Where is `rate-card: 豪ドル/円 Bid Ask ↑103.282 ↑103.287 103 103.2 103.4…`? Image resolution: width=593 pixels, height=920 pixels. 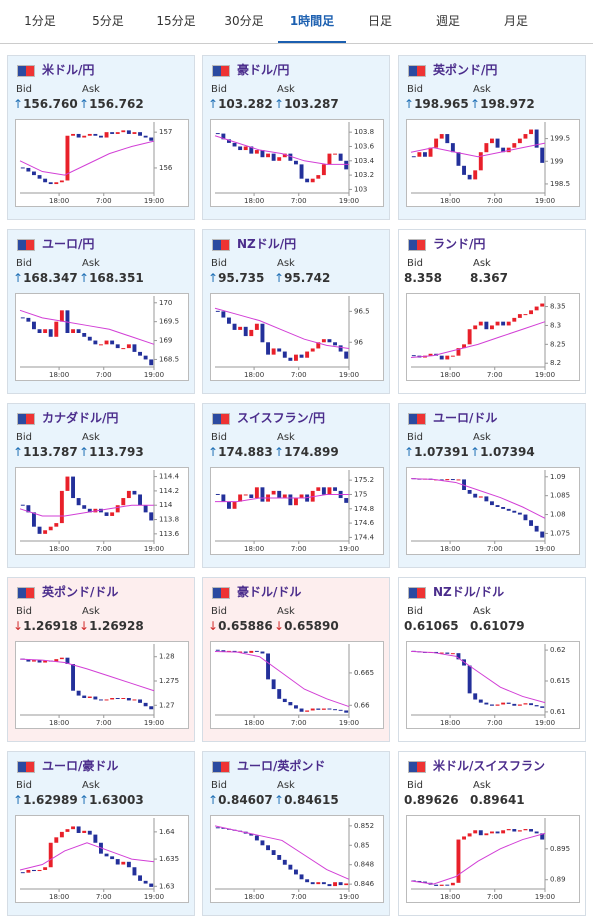 rate-card: 豪ドル/円 Bid Ask ↑103.282 ↑103.287 103 103.2 103.4… is located at coordinates (296, 137).